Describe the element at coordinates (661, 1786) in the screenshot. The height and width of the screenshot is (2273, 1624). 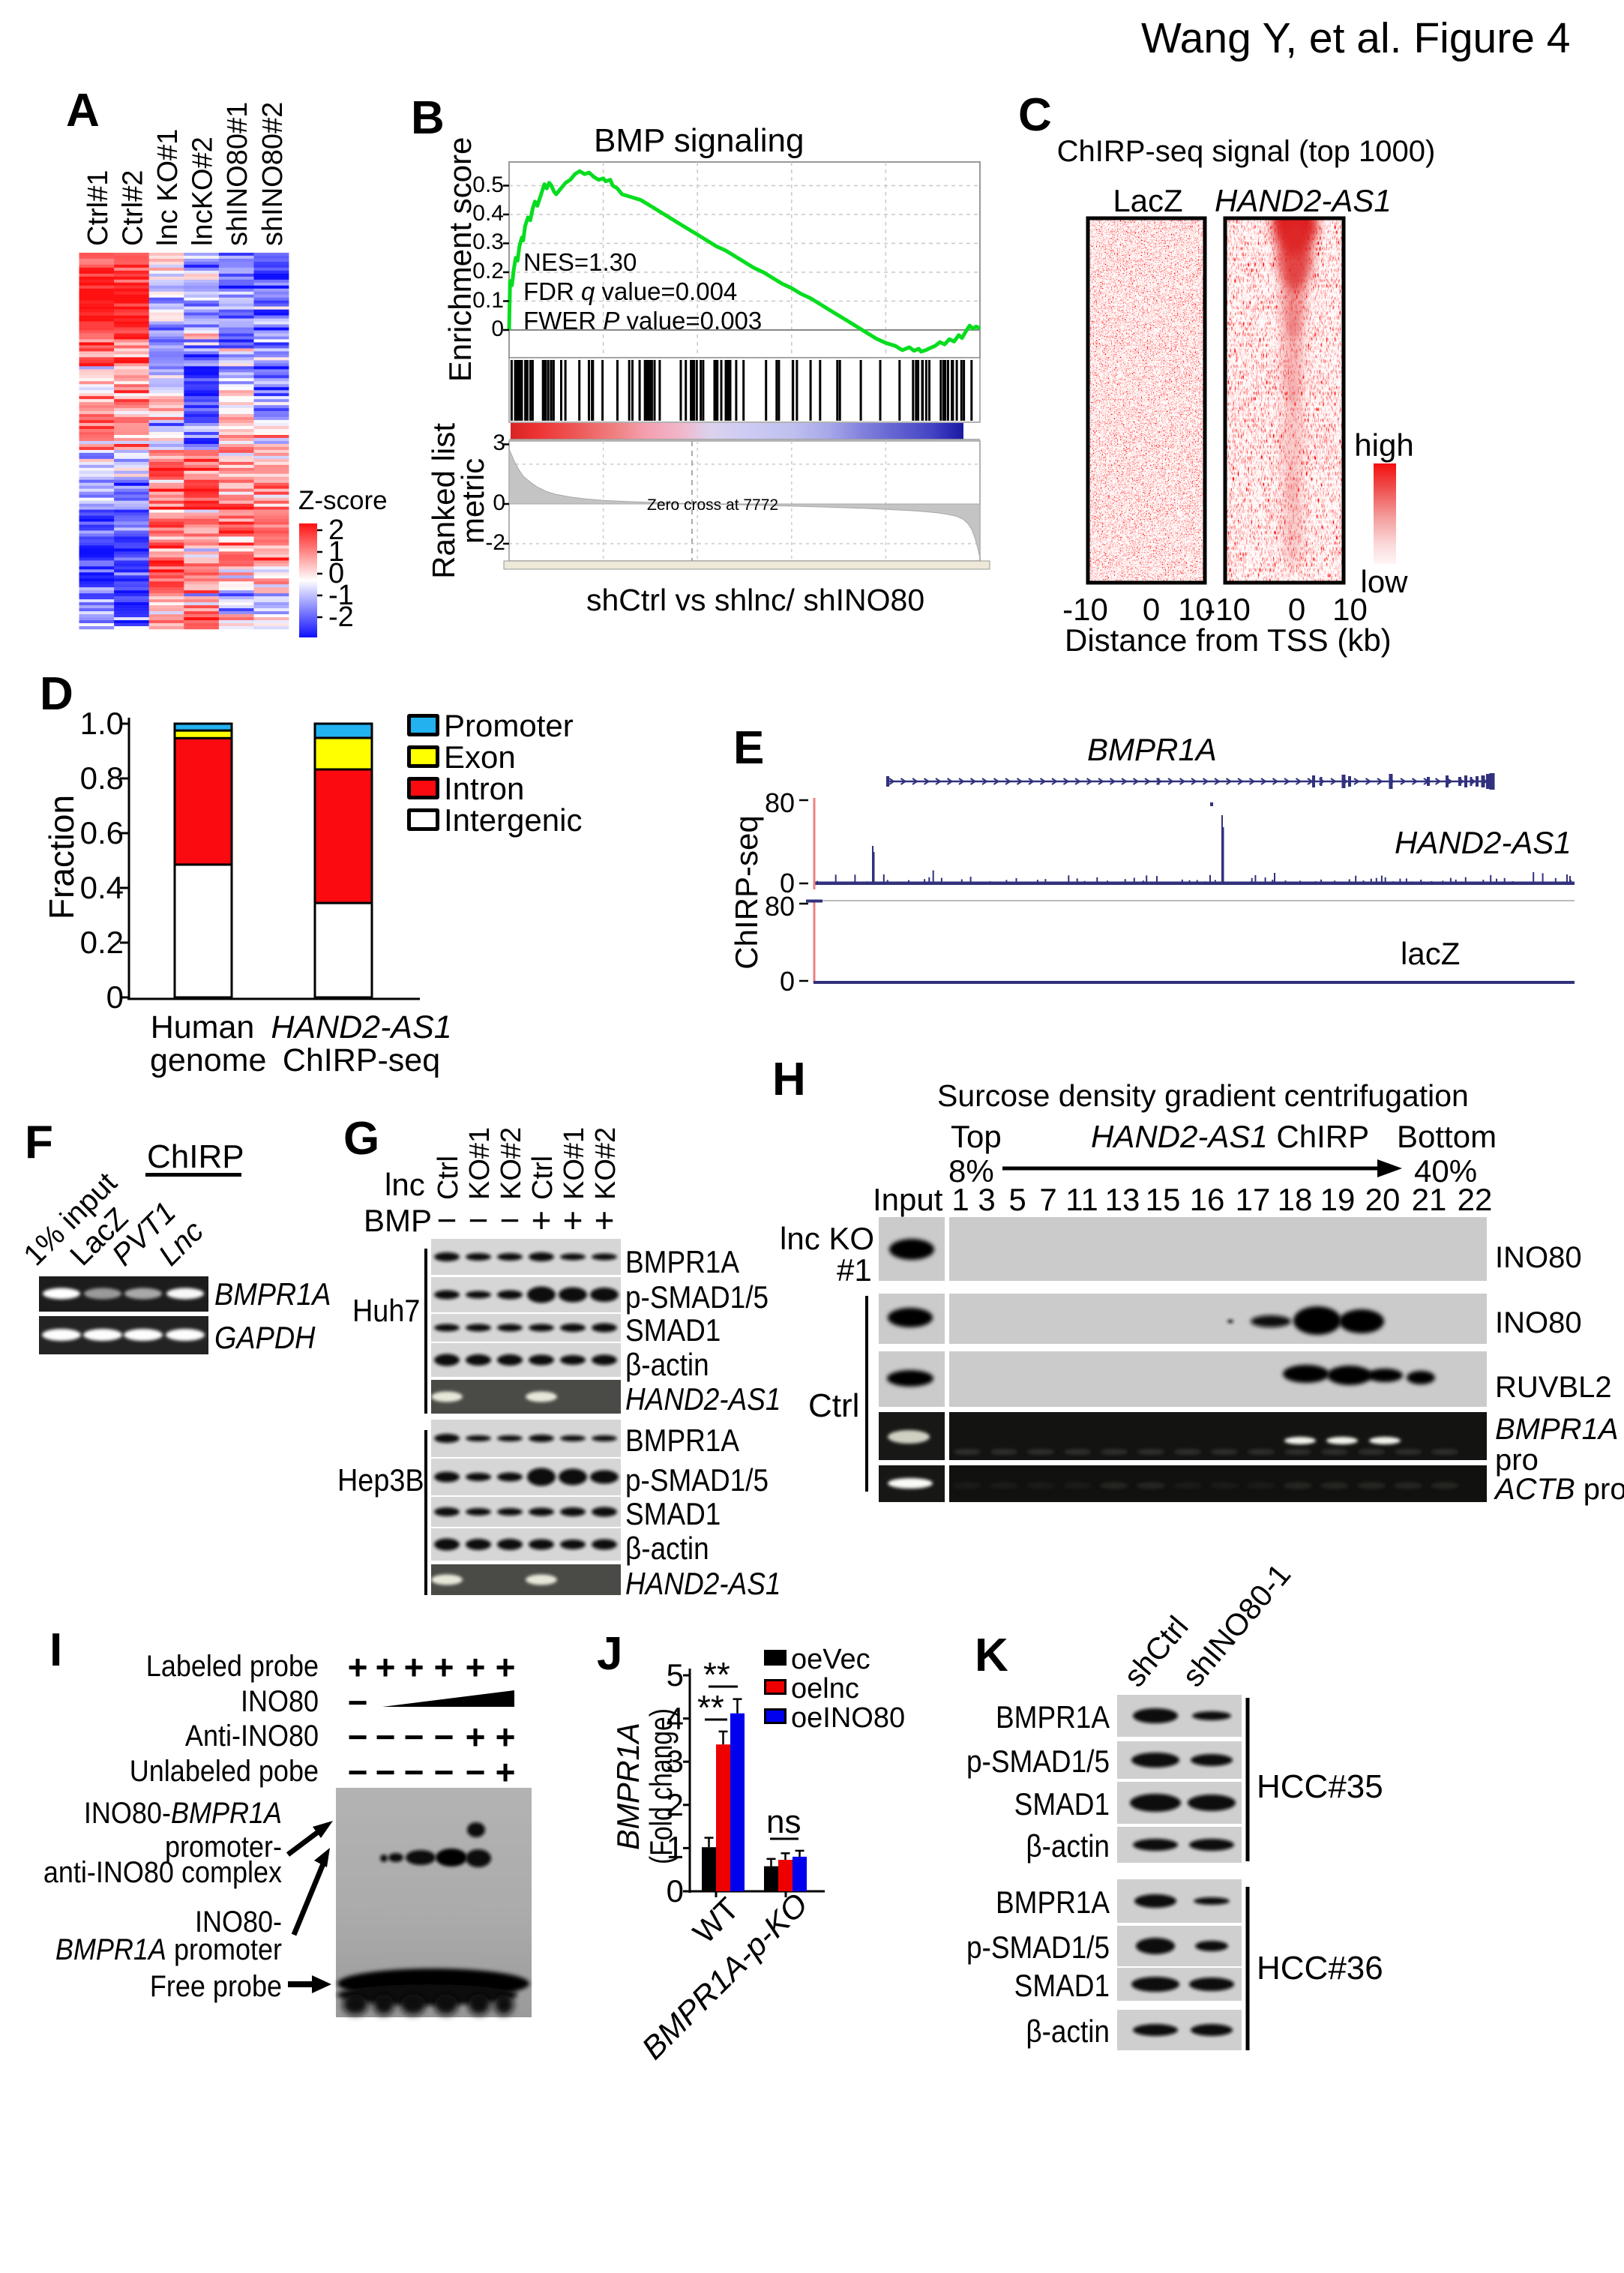
I see `svg-text: (Fold change)` at that location.